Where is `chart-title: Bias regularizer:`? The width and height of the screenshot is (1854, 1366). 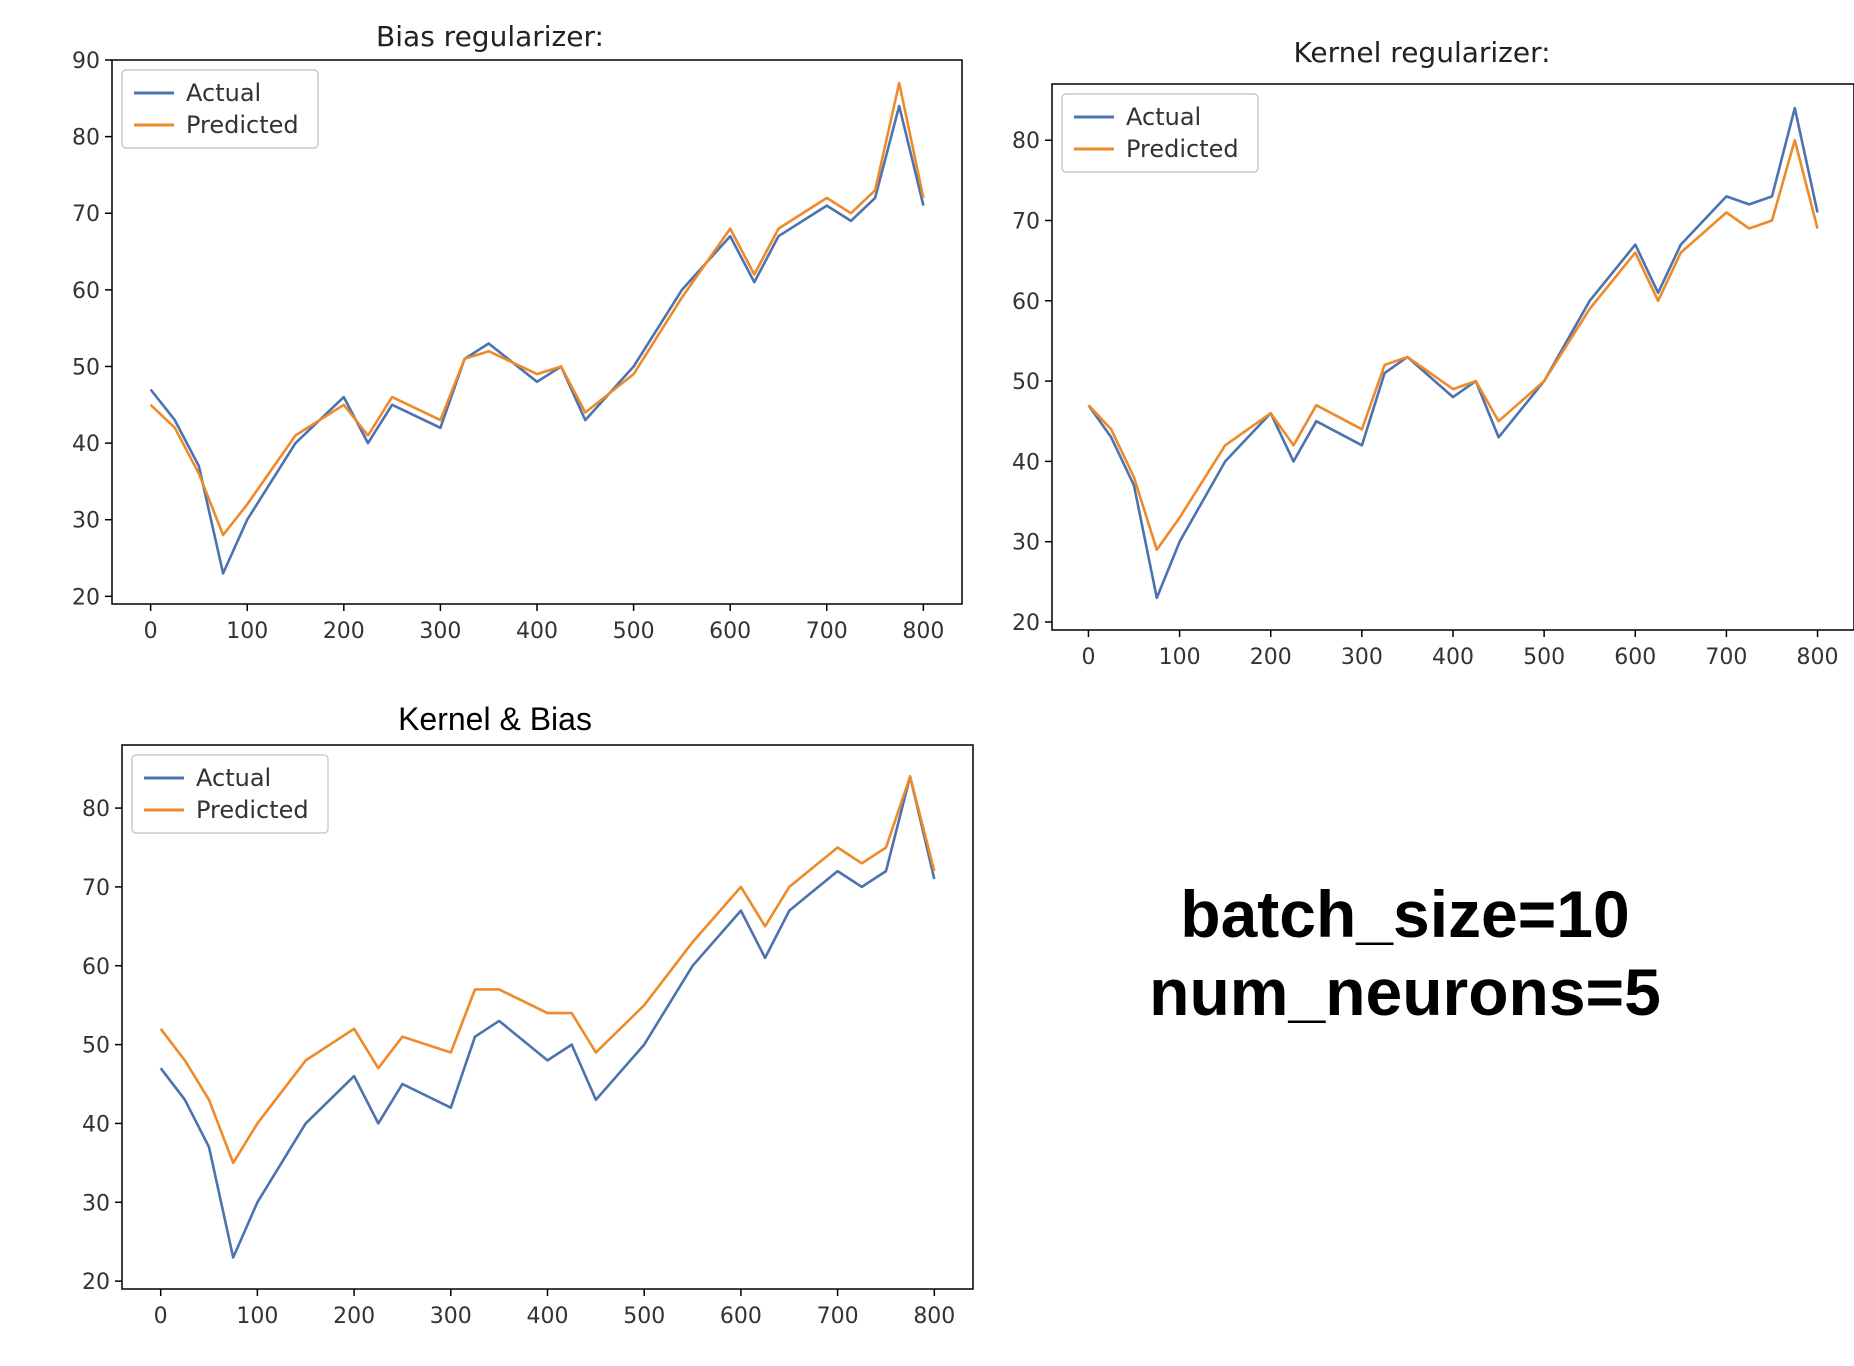
chart-title: Bias regularizer: is located at coordinates (490, 36).